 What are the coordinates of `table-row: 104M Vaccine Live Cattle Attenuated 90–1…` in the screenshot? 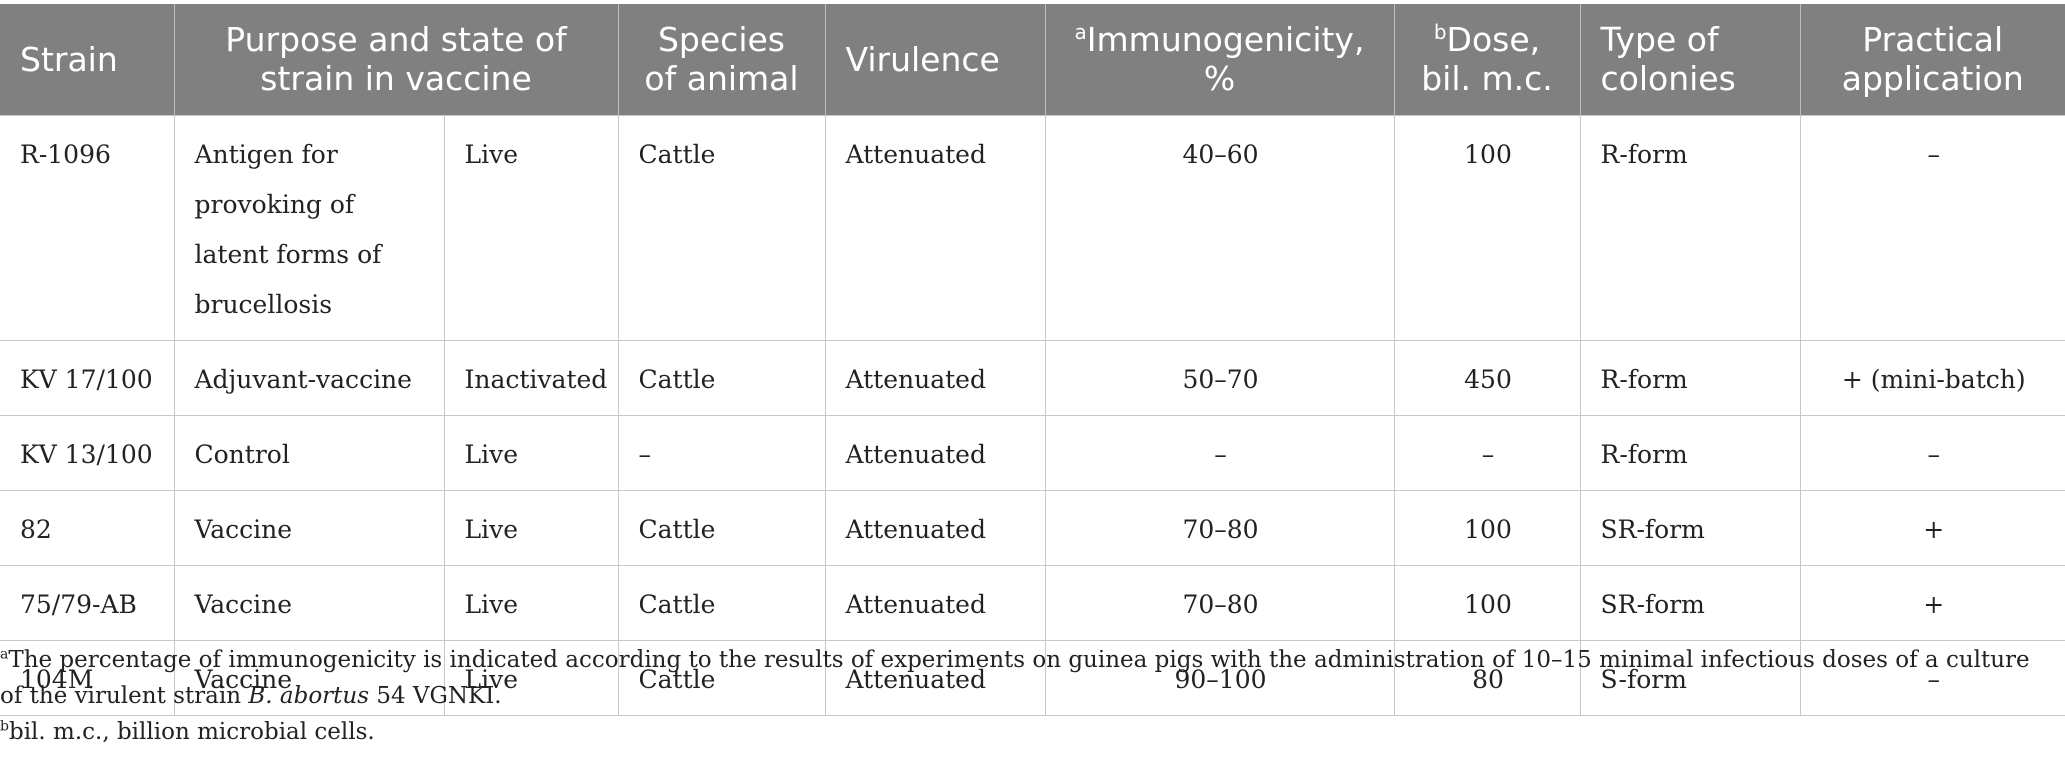 It's located at (1032, 677).